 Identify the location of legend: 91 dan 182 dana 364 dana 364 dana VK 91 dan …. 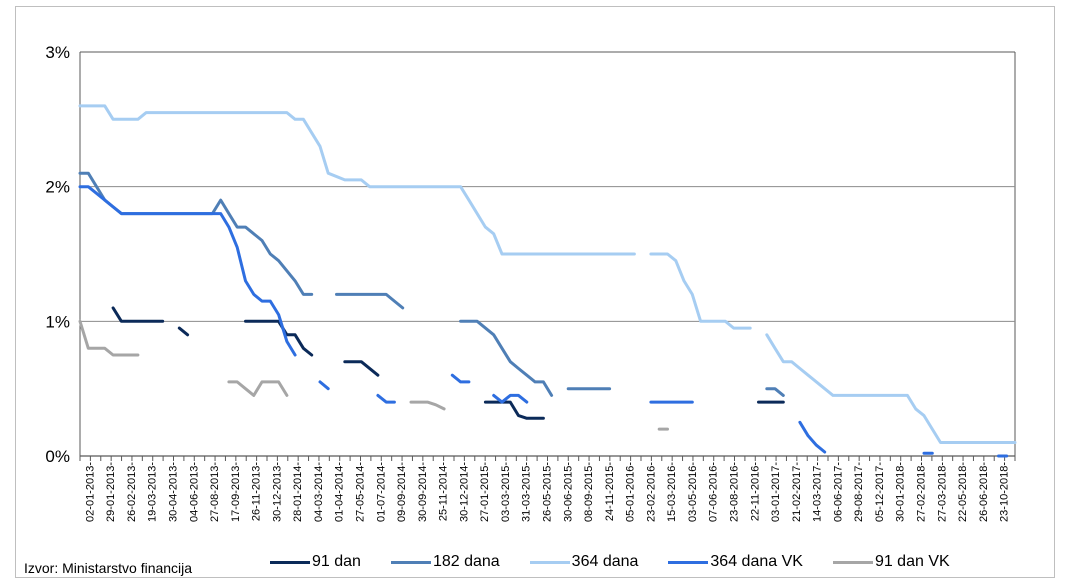
(610, 562).